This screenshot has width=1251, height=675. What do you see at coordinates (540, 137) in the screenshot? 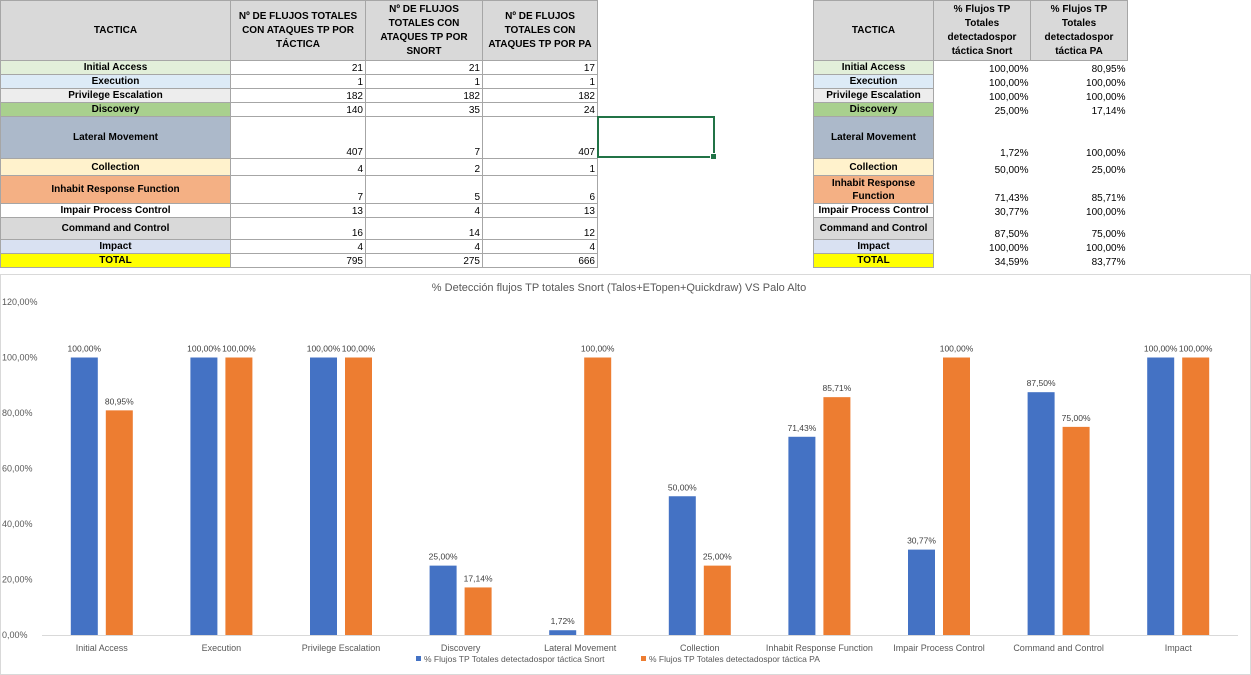
I see `pa-cell: 407` at bounding box center [540, 137].